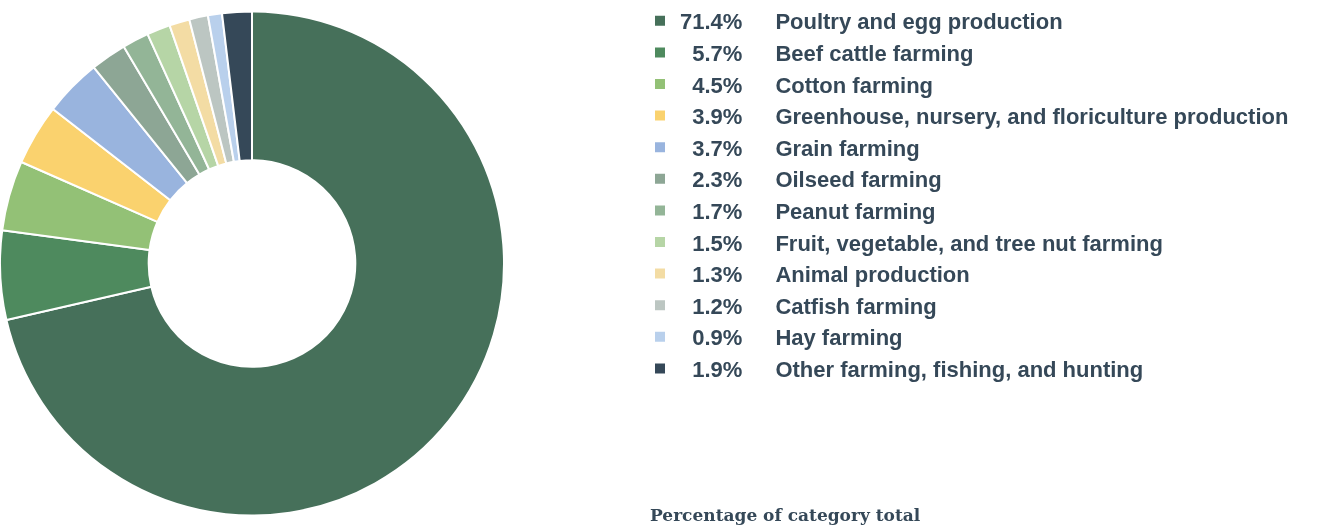 The image size is (1344, 527). What do you see at coordinates (785, 515) in the screenshot?
I see `text: Percentage of category total` at bounding box center [785, 515].